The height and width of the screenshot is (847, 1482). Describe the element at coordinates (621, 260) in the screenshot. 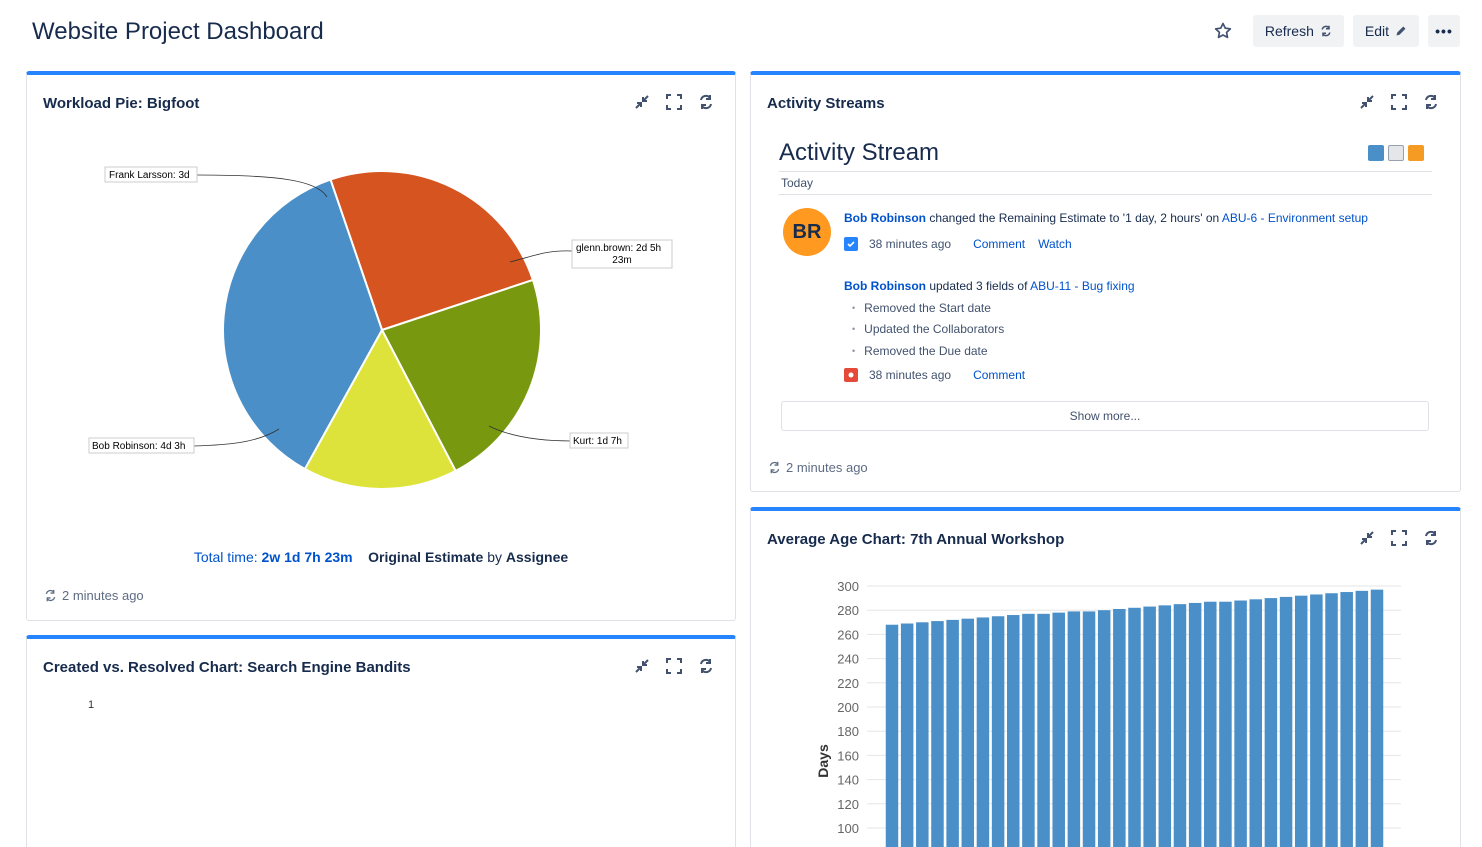

I see `svg-text: 23m` at that location.